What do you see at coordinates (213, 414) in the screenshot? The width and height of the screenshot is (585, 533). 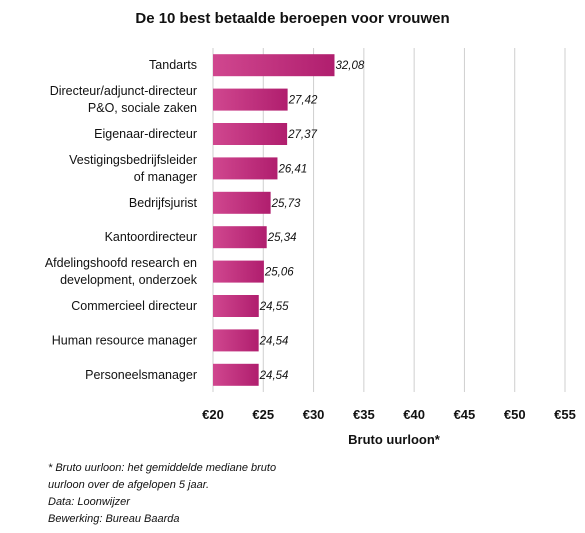 I see `x-tick-label: €20` at bounding box center [213, 414].